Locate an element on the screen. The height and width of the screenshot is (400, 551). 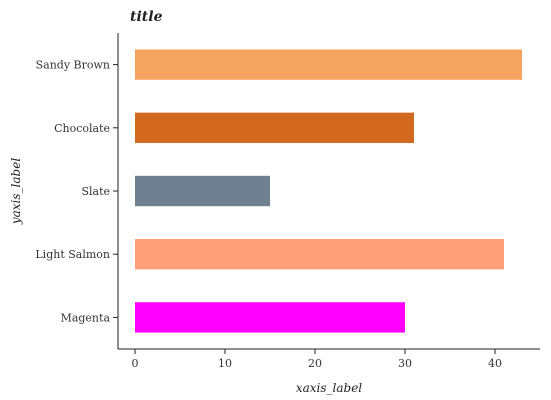
bar-light-salmon is located at coordinates (319, 254).